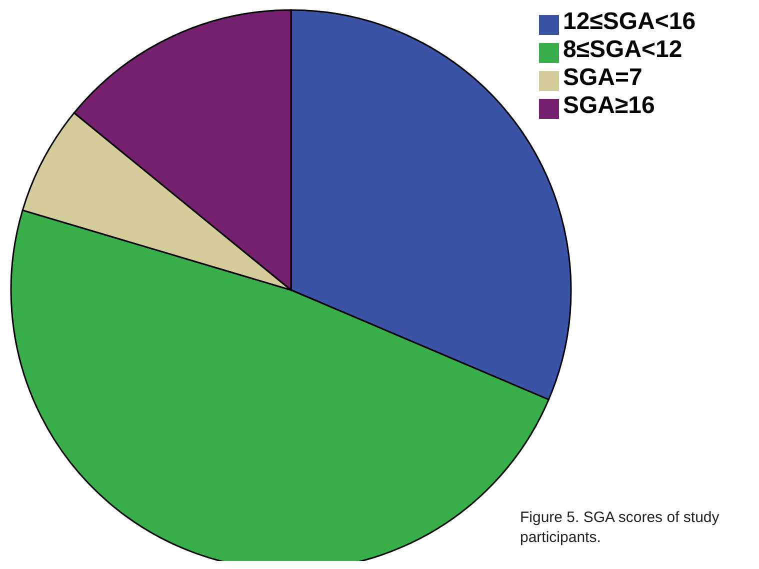 This screenshot has width=759, height=569. I want to click on legend-label: SGA=7, so click(602, 77).